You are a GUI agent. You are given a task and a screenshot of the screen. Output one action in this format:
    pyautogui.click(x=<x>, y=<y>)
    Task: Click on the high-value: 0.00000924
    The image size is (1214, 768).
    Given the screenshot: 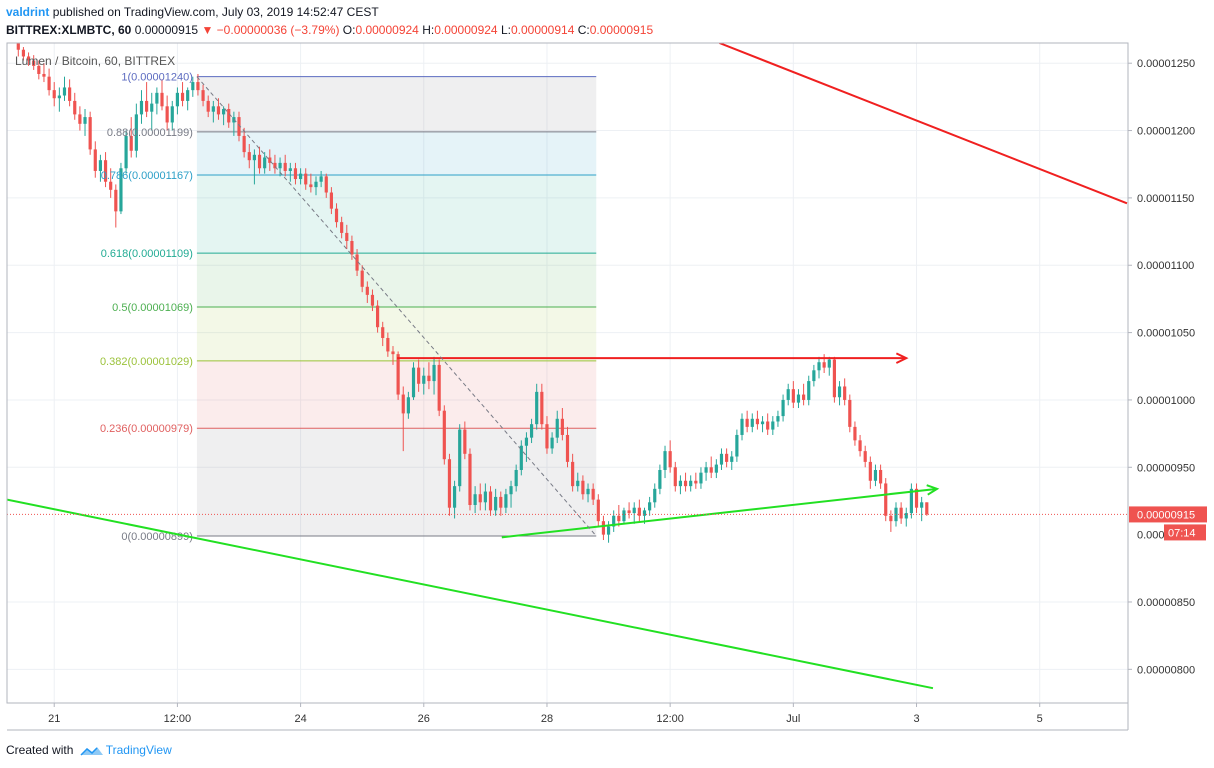 What is the action you would take?
    pyautogui.click(x=466, y=30)
    